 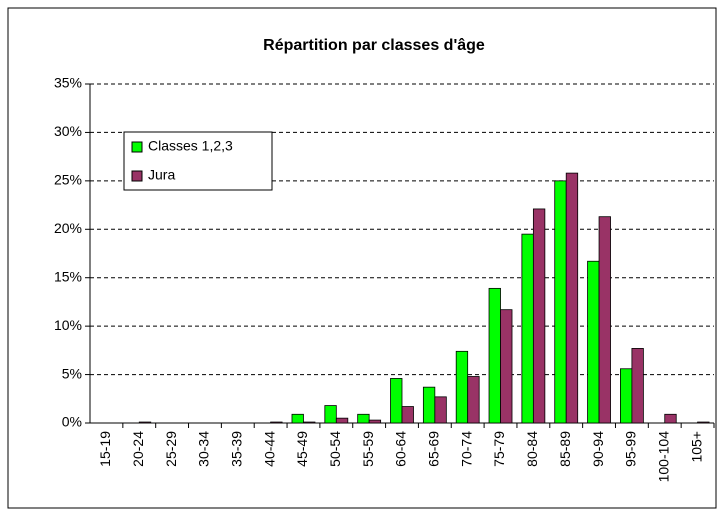 What do you see at coordinates (466, 449) in the screenshot?
I see `x-tick-label: 70-74` at bounding box center [466, 449].